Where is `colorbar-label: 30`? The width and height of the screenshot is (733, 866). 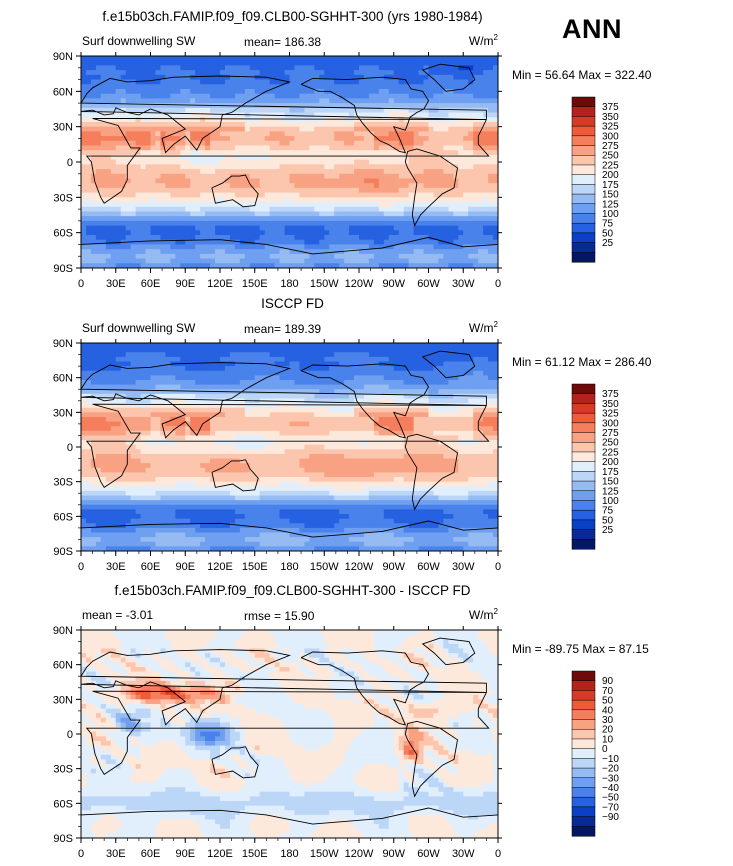 colorbar-label: 30 is located at coordinates (608, 720).